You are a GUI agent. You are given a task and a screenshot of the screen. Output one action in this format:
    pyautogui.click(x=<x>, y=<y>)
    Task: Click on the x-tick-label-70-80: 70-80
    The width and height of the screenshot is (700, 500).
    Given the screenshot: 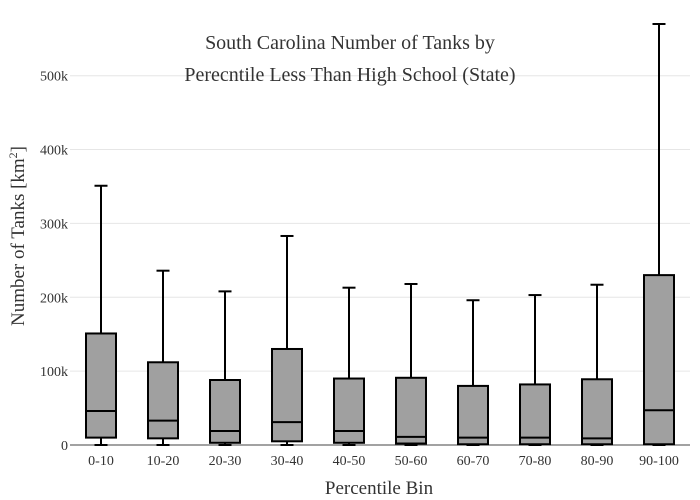 What is the action you would take?
    pyautogui.click(x=535, y=461)
    